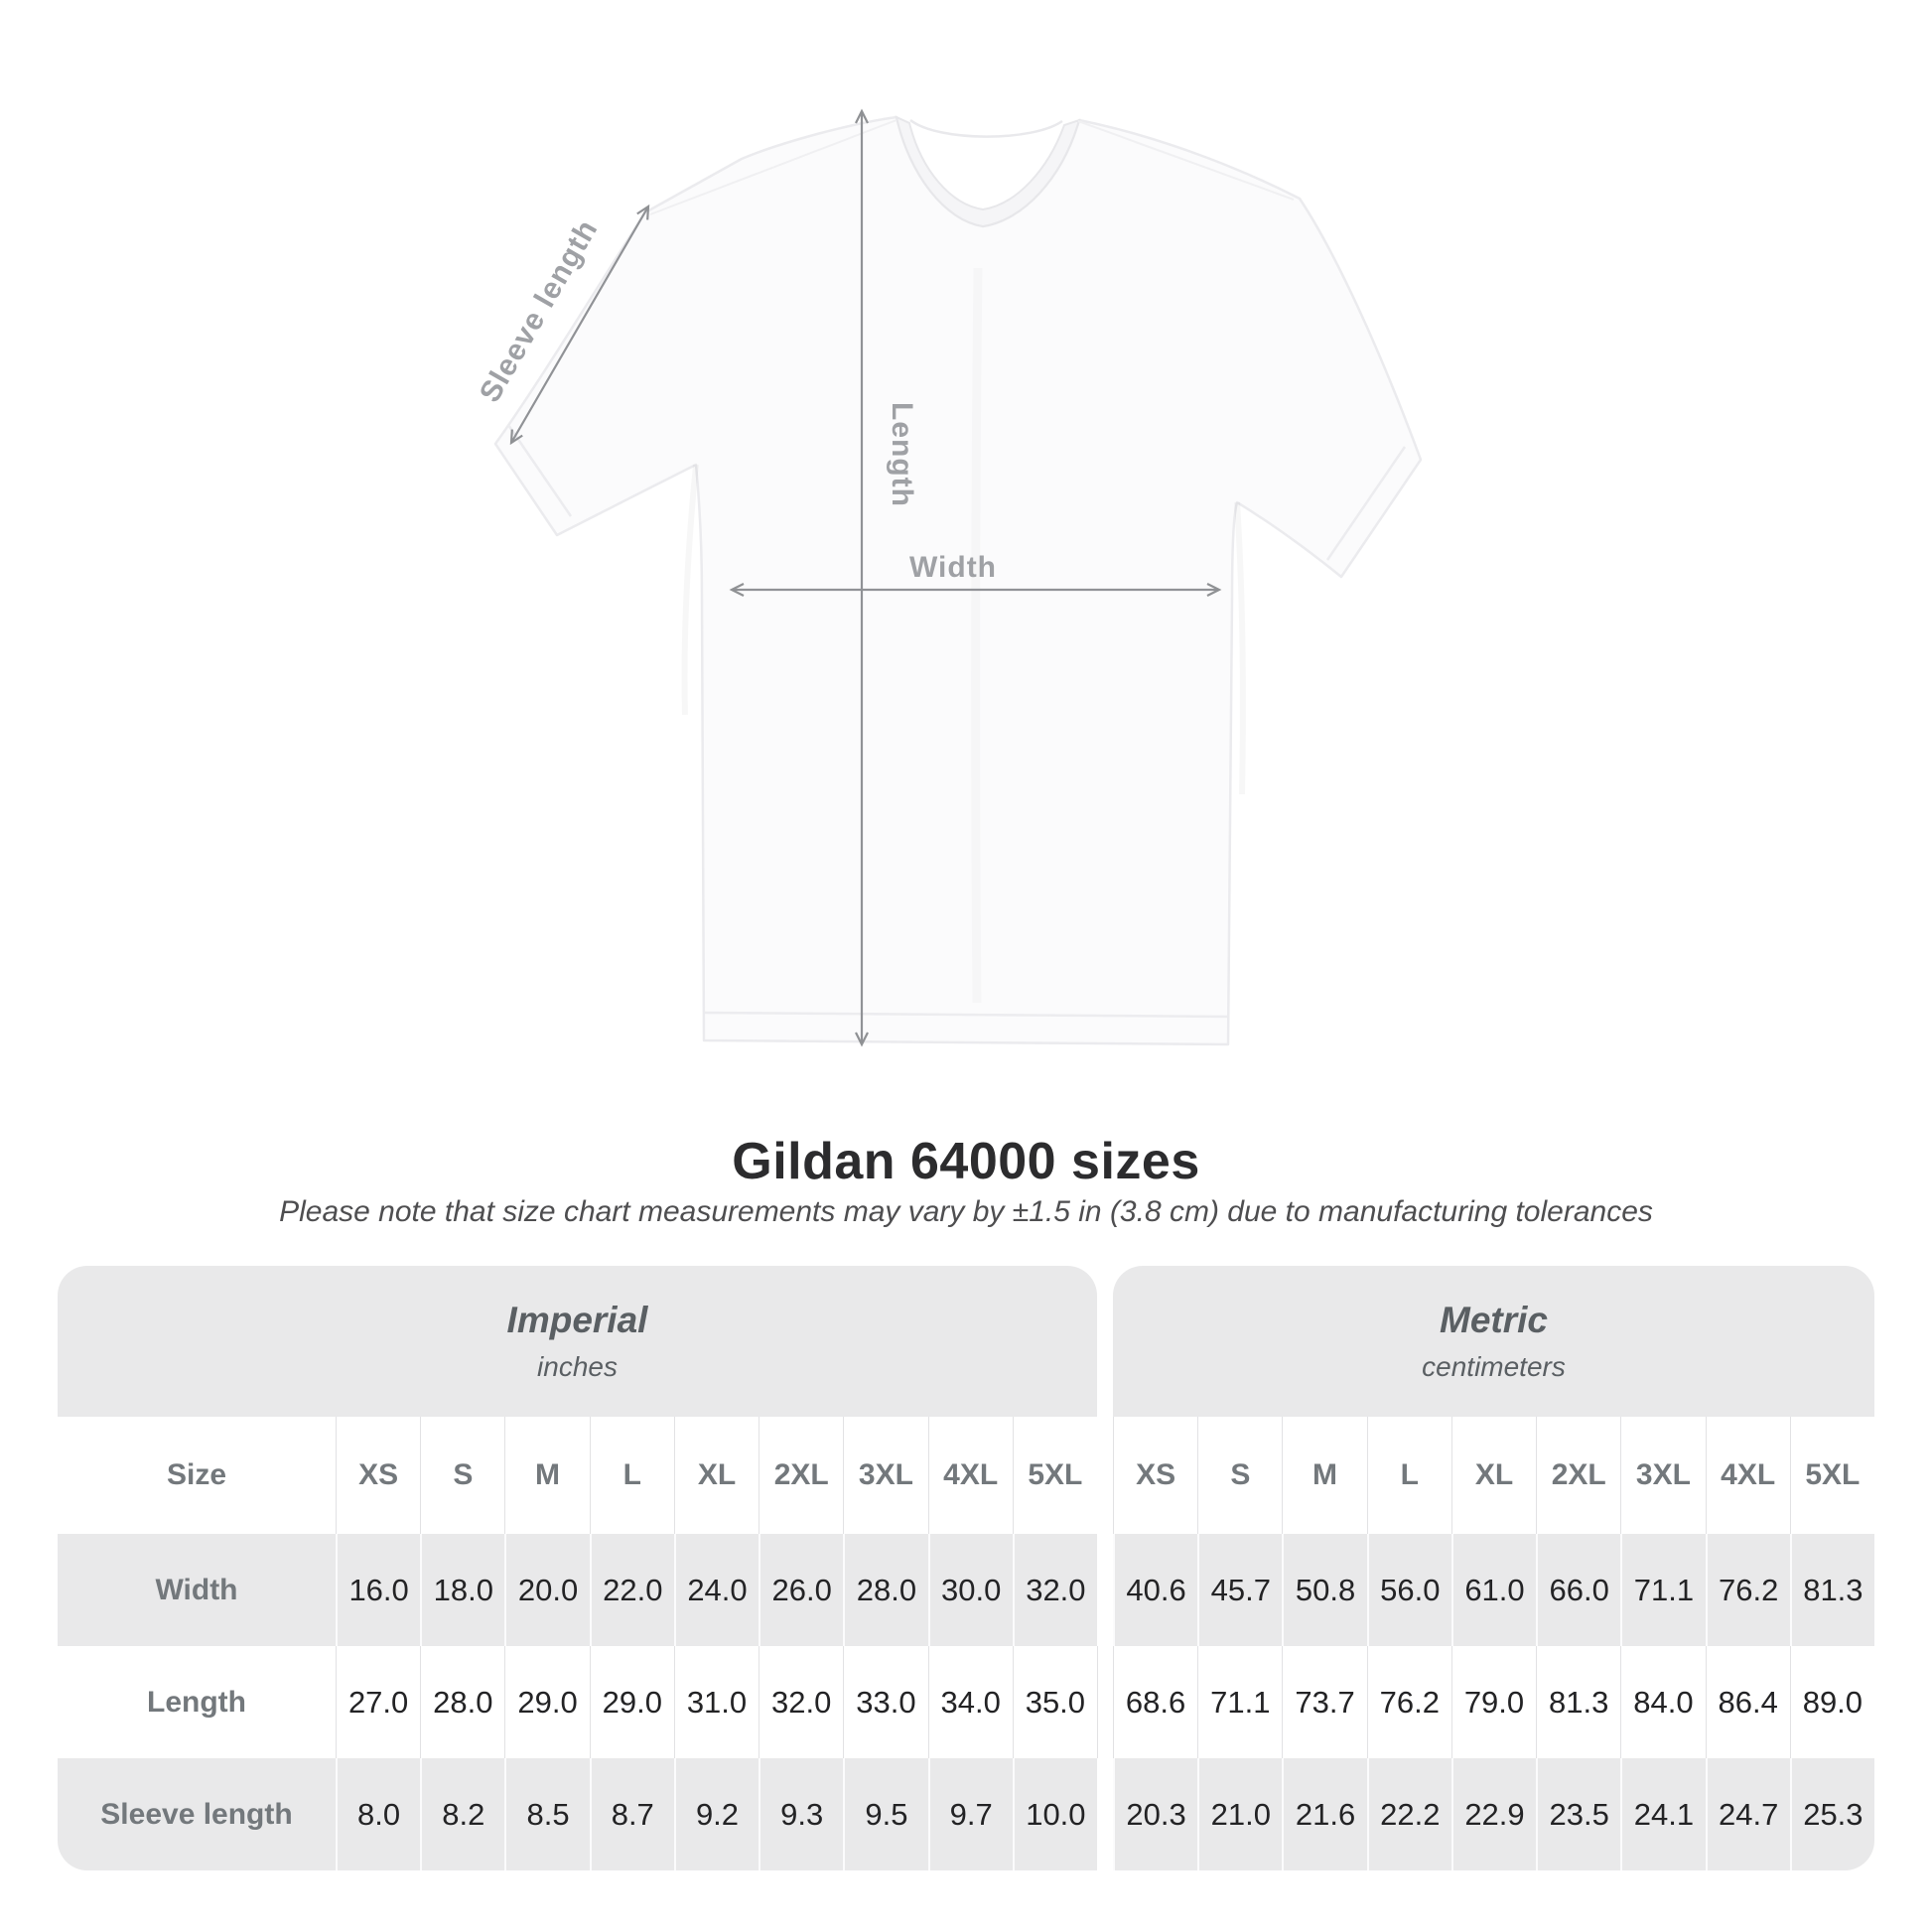 The height and width of the screenshot is (1932, 1932). What do you see at coordinates (902, 454) in the screenshot?
I see `length-label: Length` at bounding box center [902, 454].